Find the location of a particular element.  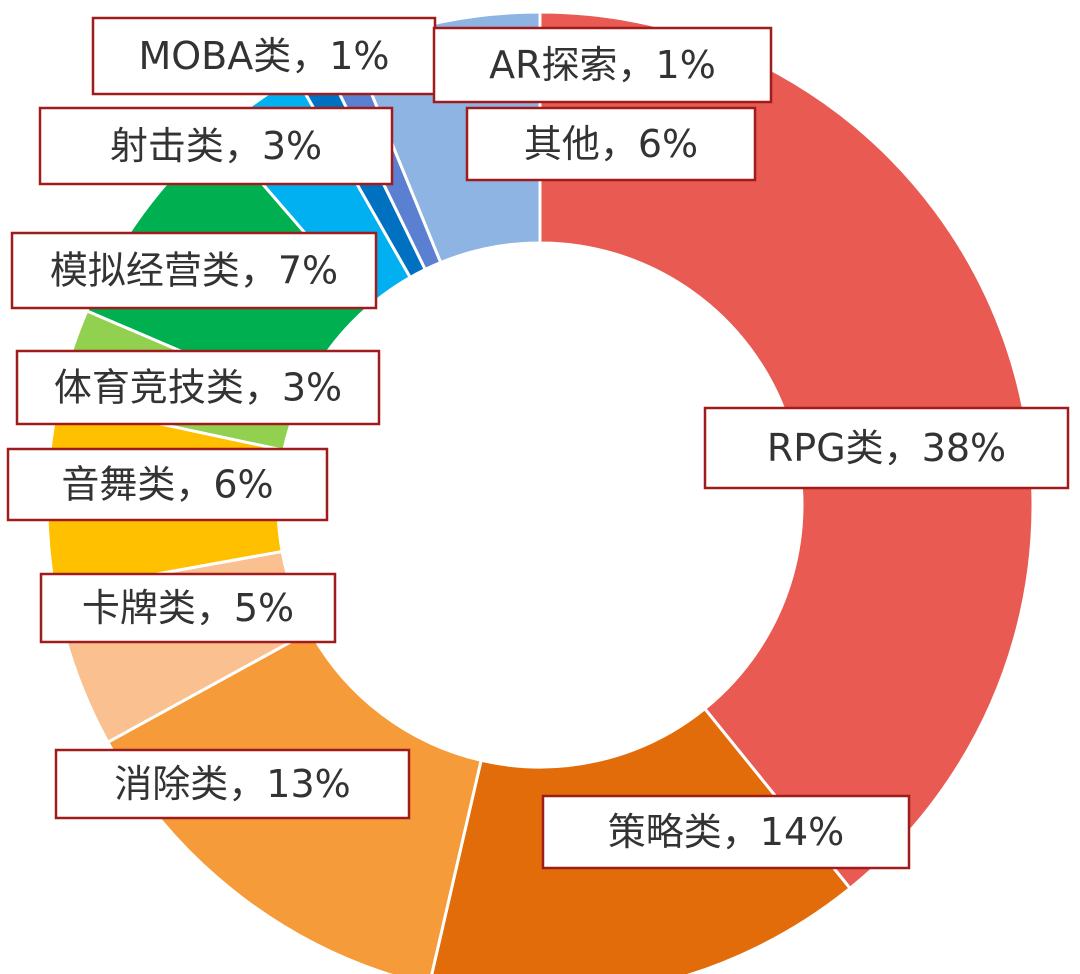

data-label-8: MOBA类，1% is located at coordinates (264, 56).